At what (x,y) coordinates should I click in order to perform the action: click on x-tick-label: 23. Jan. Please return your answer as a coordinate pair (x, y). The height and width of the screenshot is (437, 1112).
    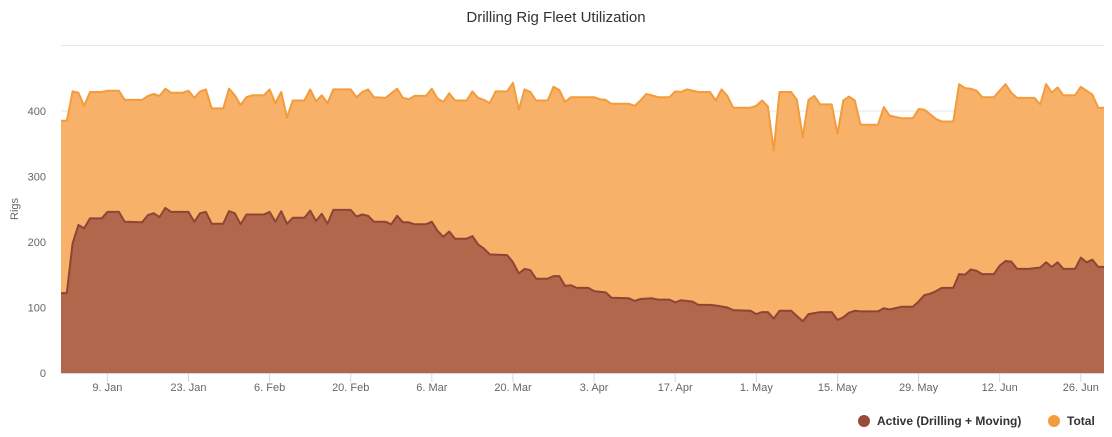
    Looking at the image, I should click on (188, 388).